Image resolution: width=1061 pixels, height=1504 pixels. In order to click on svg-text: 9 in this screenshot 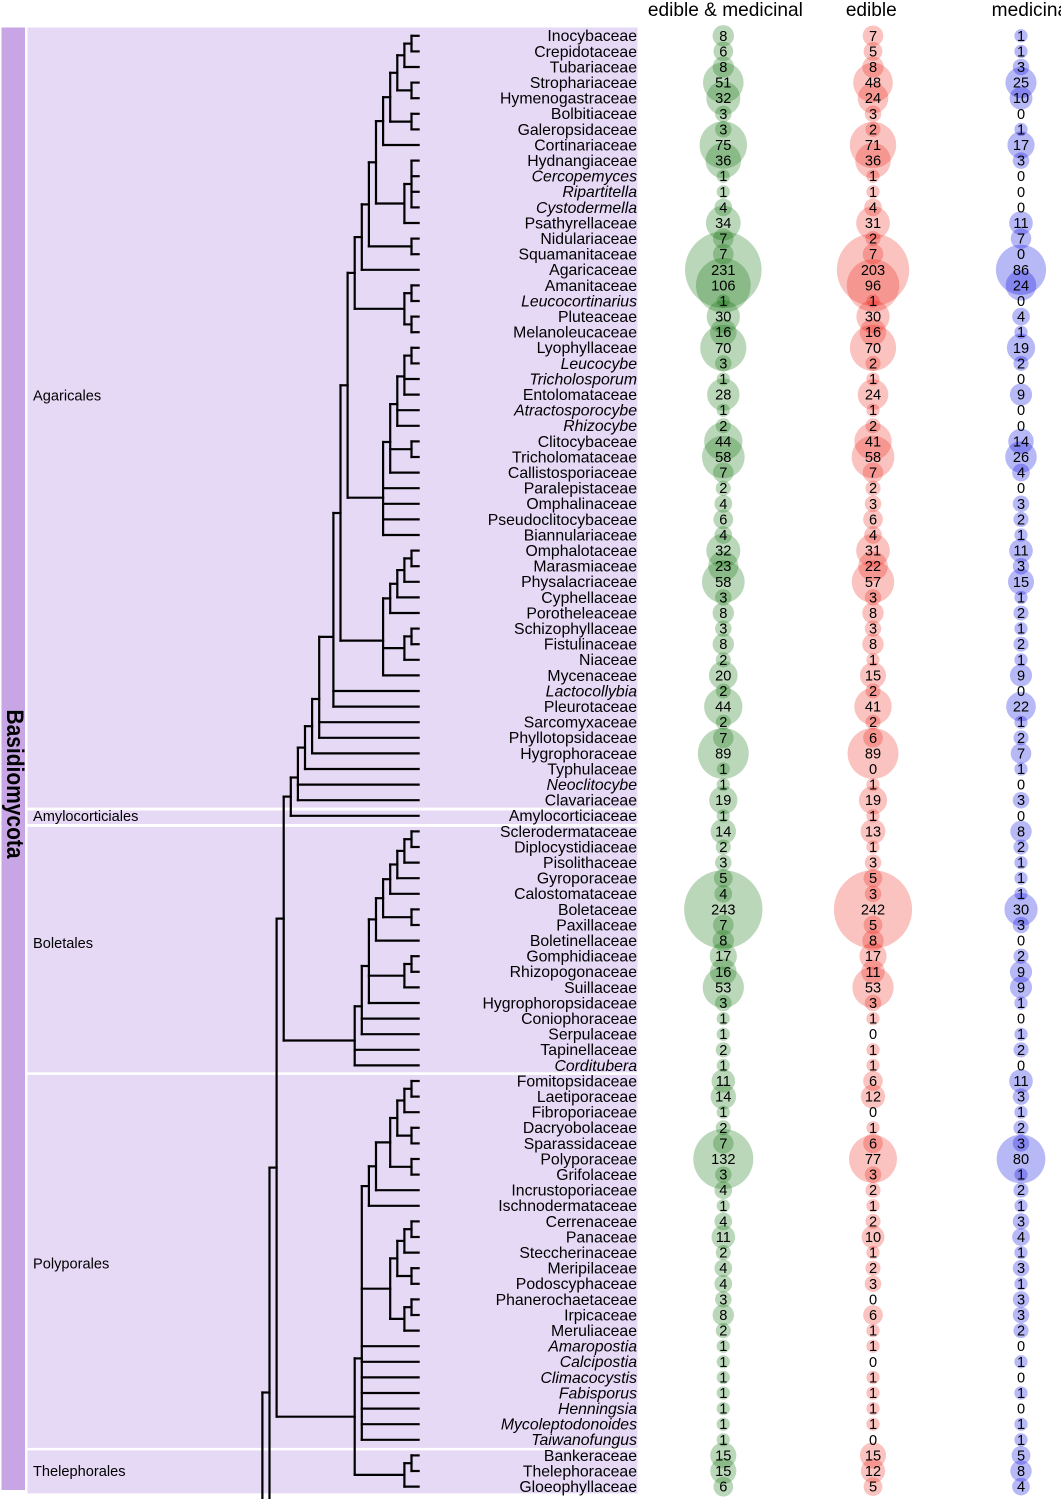, I will do `click(1021, 676)`.